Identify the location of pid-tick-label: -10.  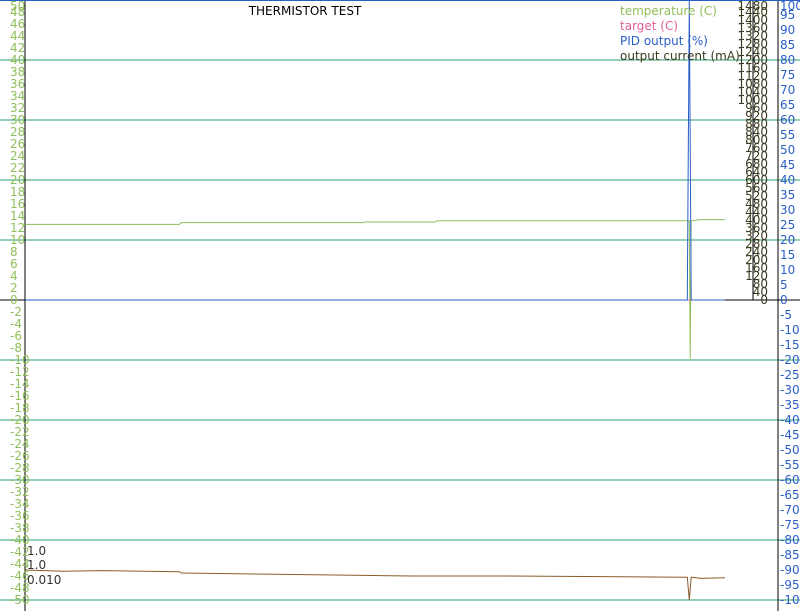
(790, 330).